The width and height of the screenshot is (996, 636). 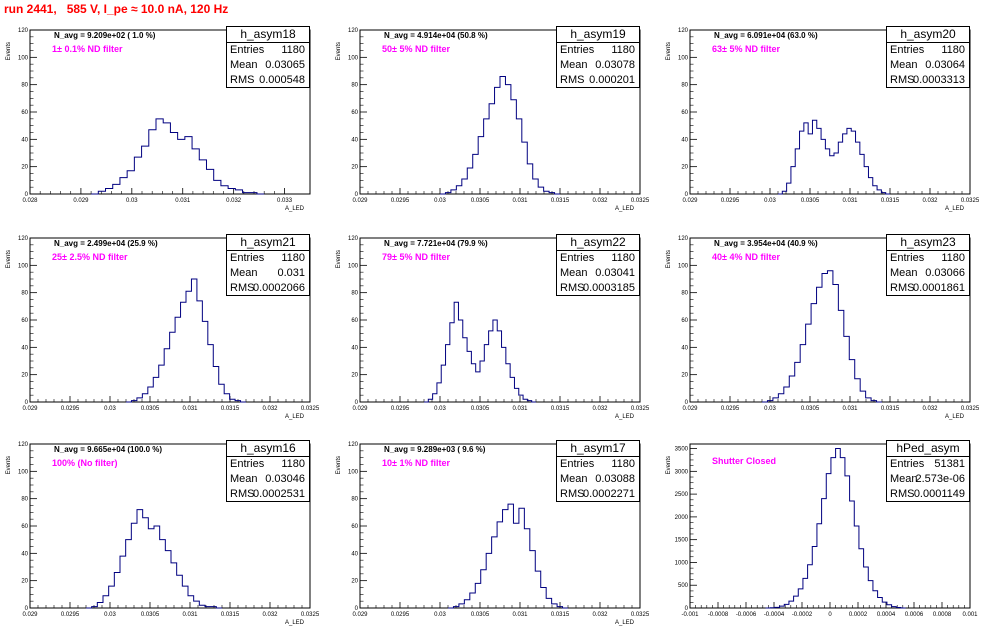 I want to click on filter-label: 50± 5% ND filter, so click(x=416, y=49).